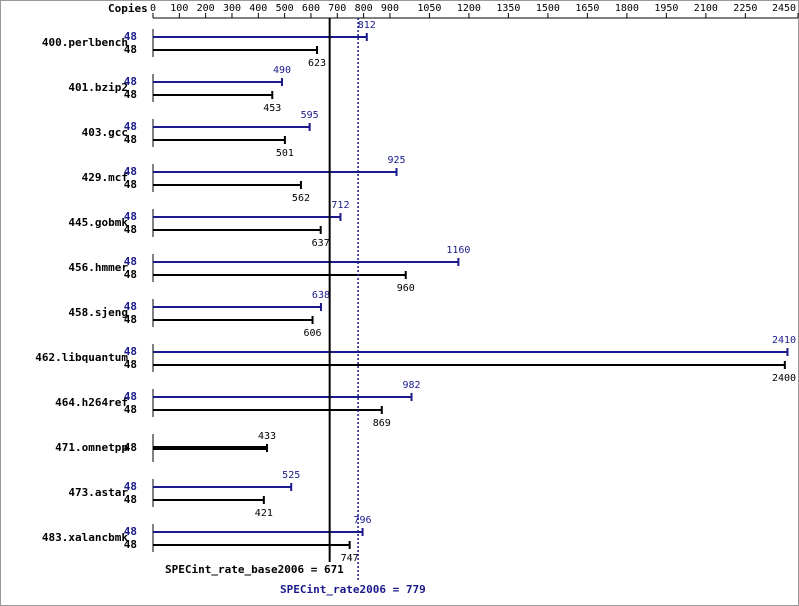 This screenshot has height=606, width=799. Describe the element at coordinates (85, 537) in the screenshot. I see `benchmark-name: 483.xalancbmk` at that location.